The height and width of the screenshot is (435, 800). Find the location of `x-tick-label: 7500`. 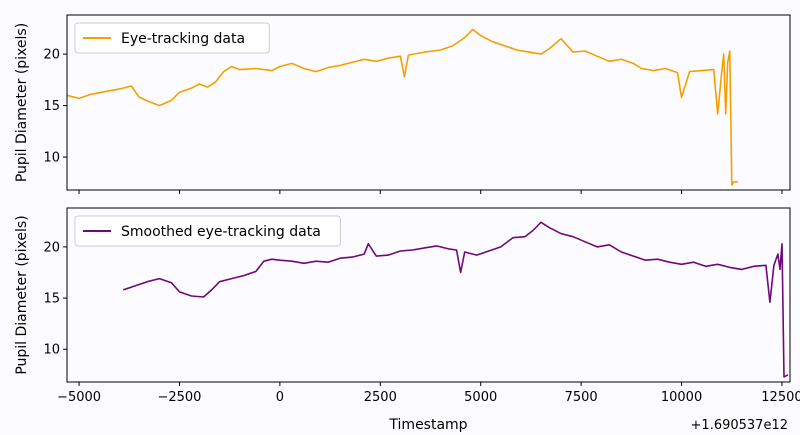

x-tick-label: 7500 is located at coordinates (581, 397).